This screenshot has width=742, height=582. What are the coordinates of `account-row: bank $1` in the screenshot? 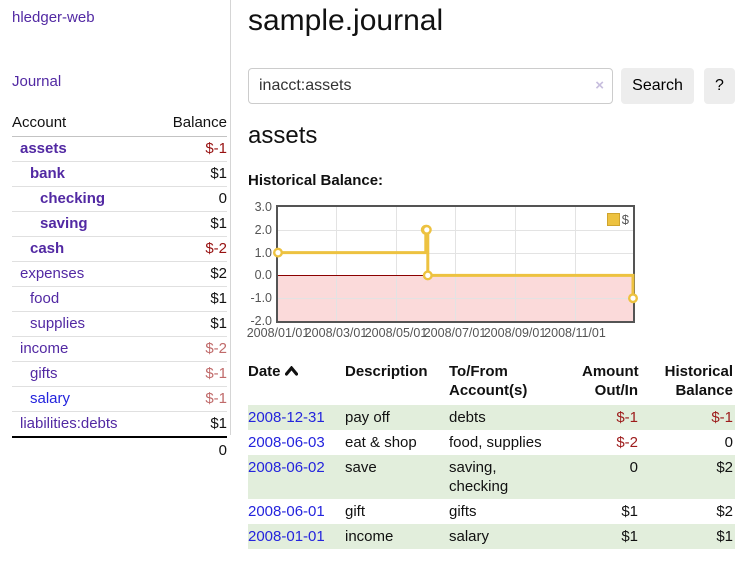 It's located at (119, 174).